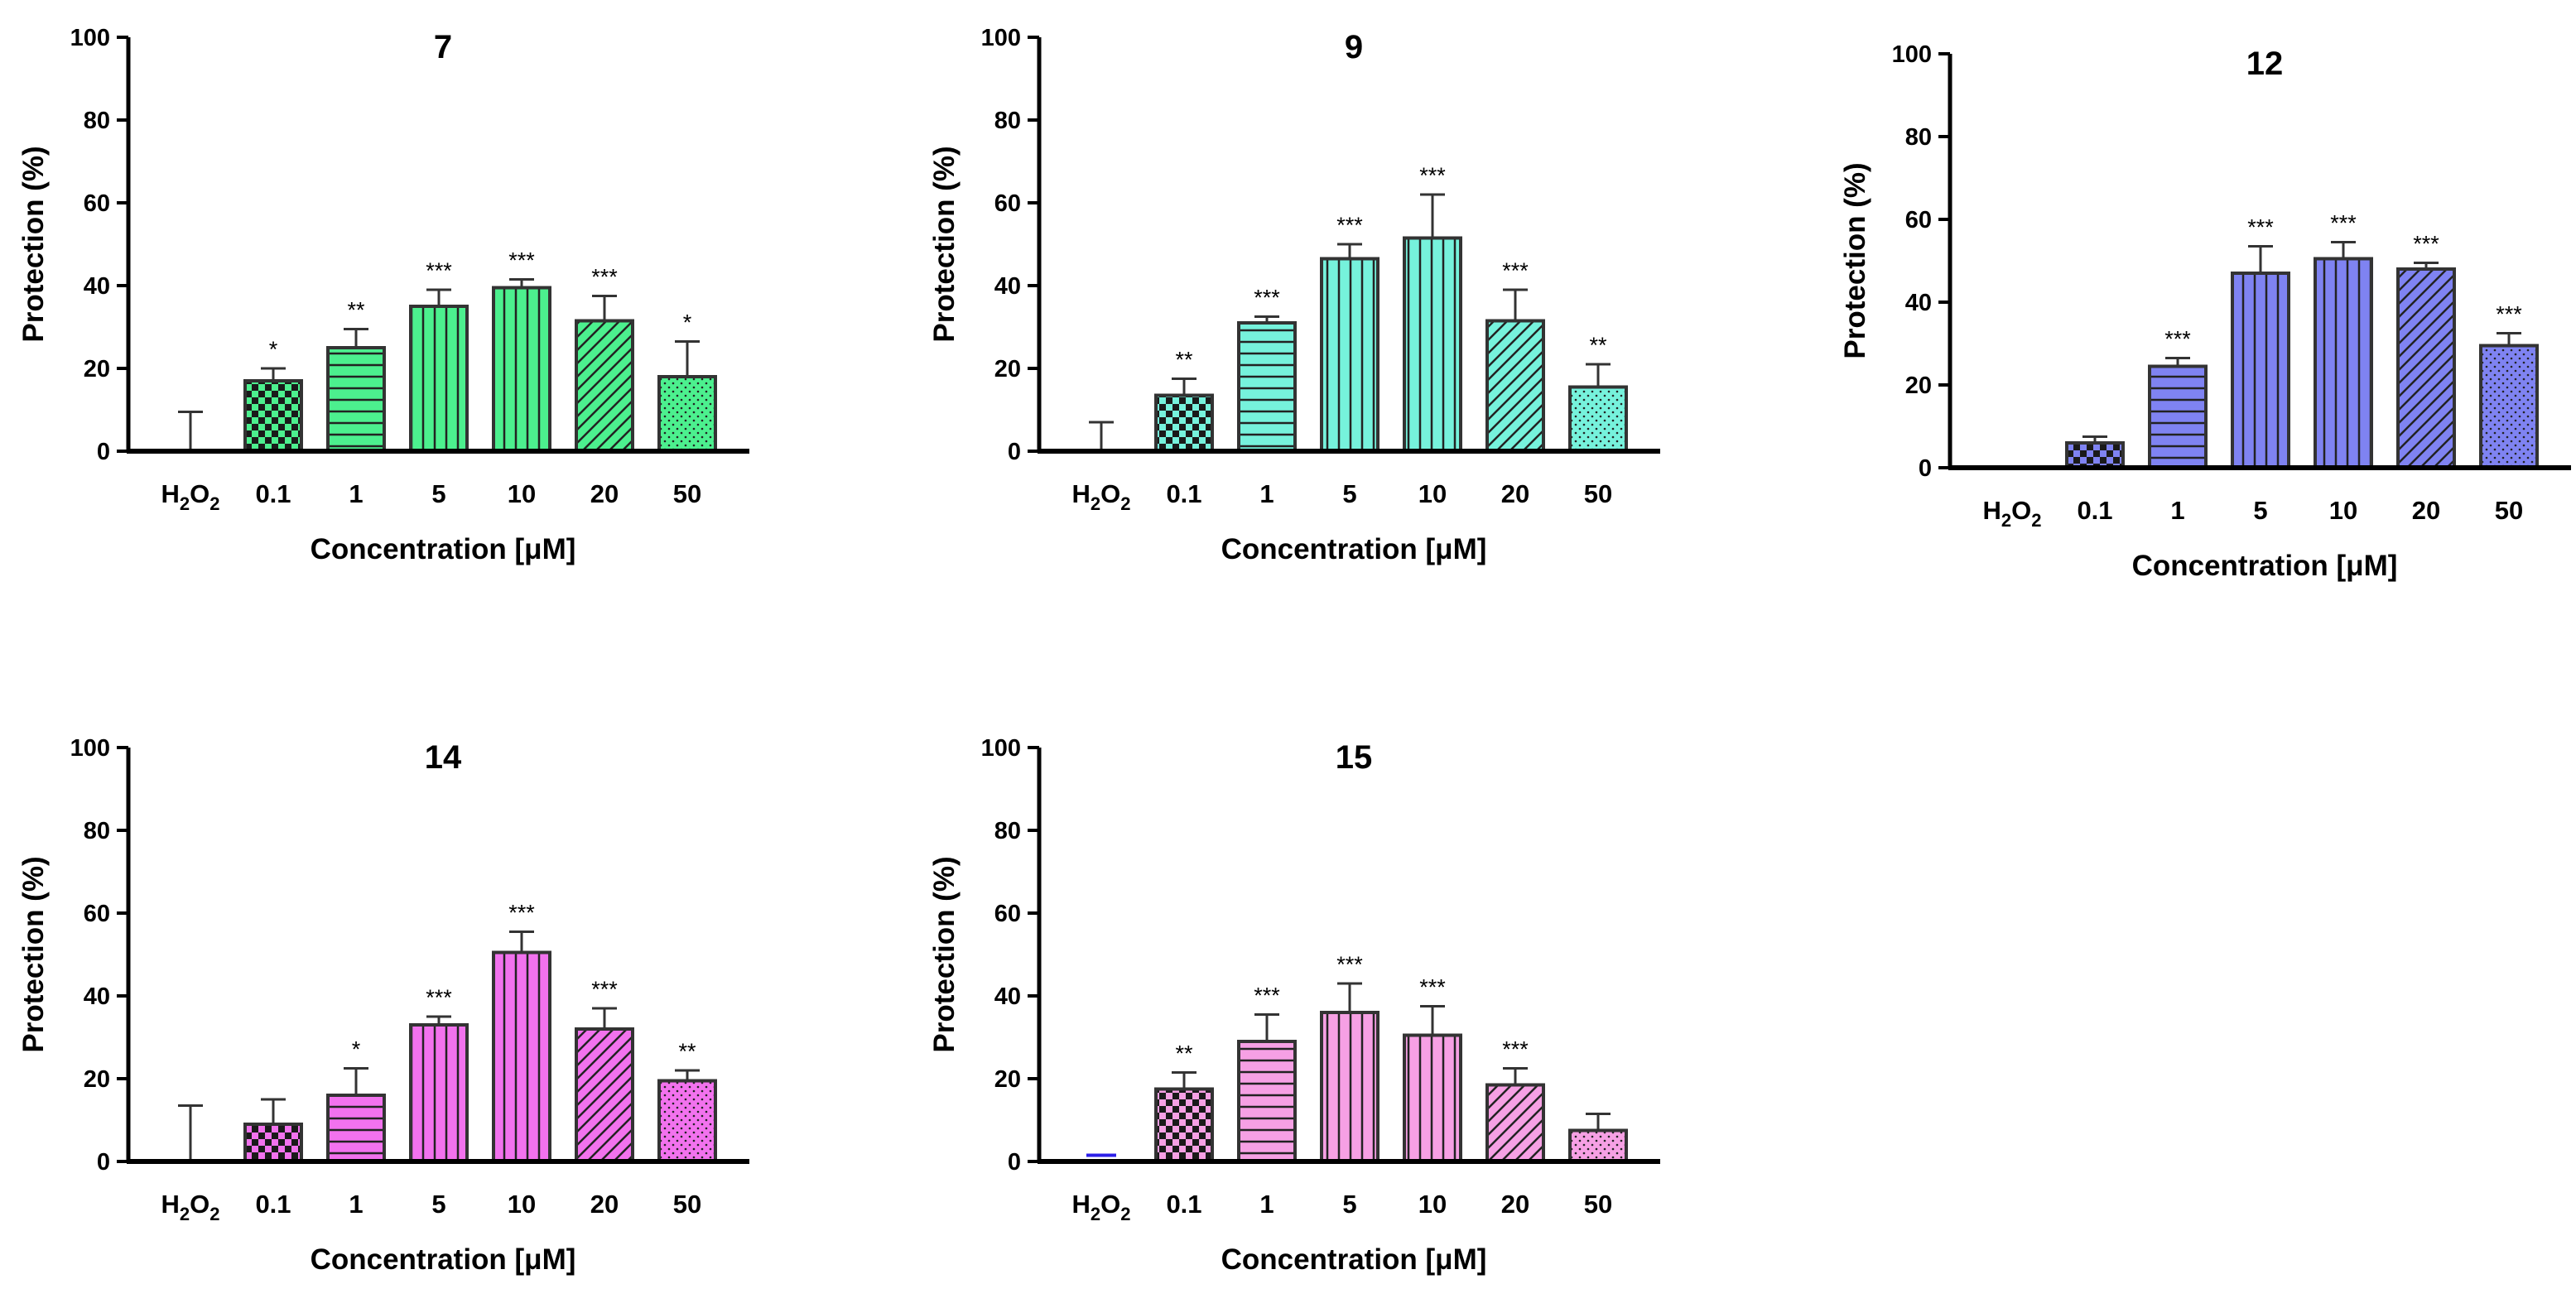  What do you see at coordinates (1598, 345) in the screenshot?
I see `significance-label-50: **` at bounding box center [1598, 345].